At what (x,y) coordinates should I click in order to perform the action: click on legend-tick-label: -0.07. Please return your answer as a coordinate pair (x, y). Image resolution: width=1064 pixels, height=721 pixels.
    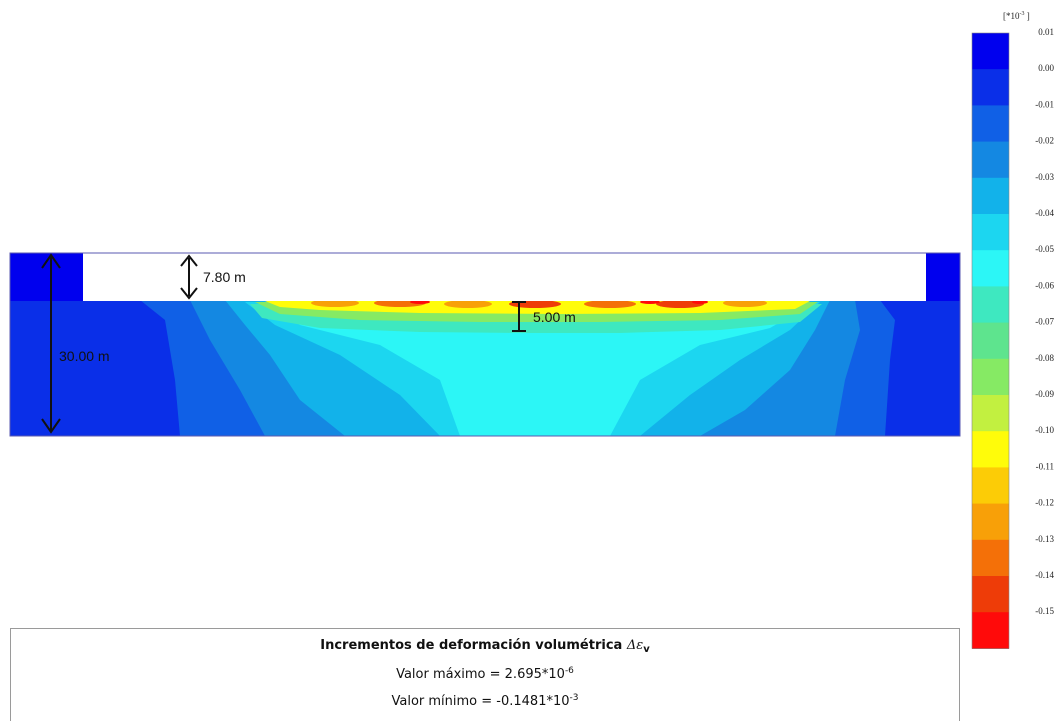
    Looking at the image, I should click on (1044, 322).